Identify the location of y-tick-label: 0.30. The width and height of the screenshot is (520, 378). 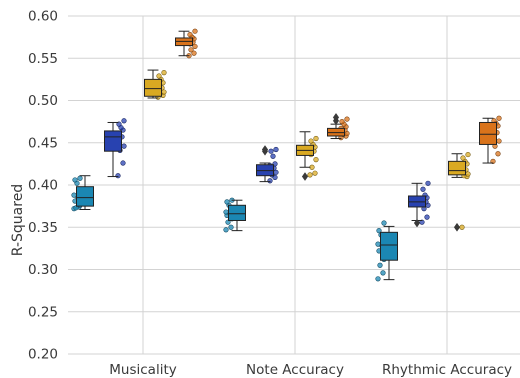
(43, 270).